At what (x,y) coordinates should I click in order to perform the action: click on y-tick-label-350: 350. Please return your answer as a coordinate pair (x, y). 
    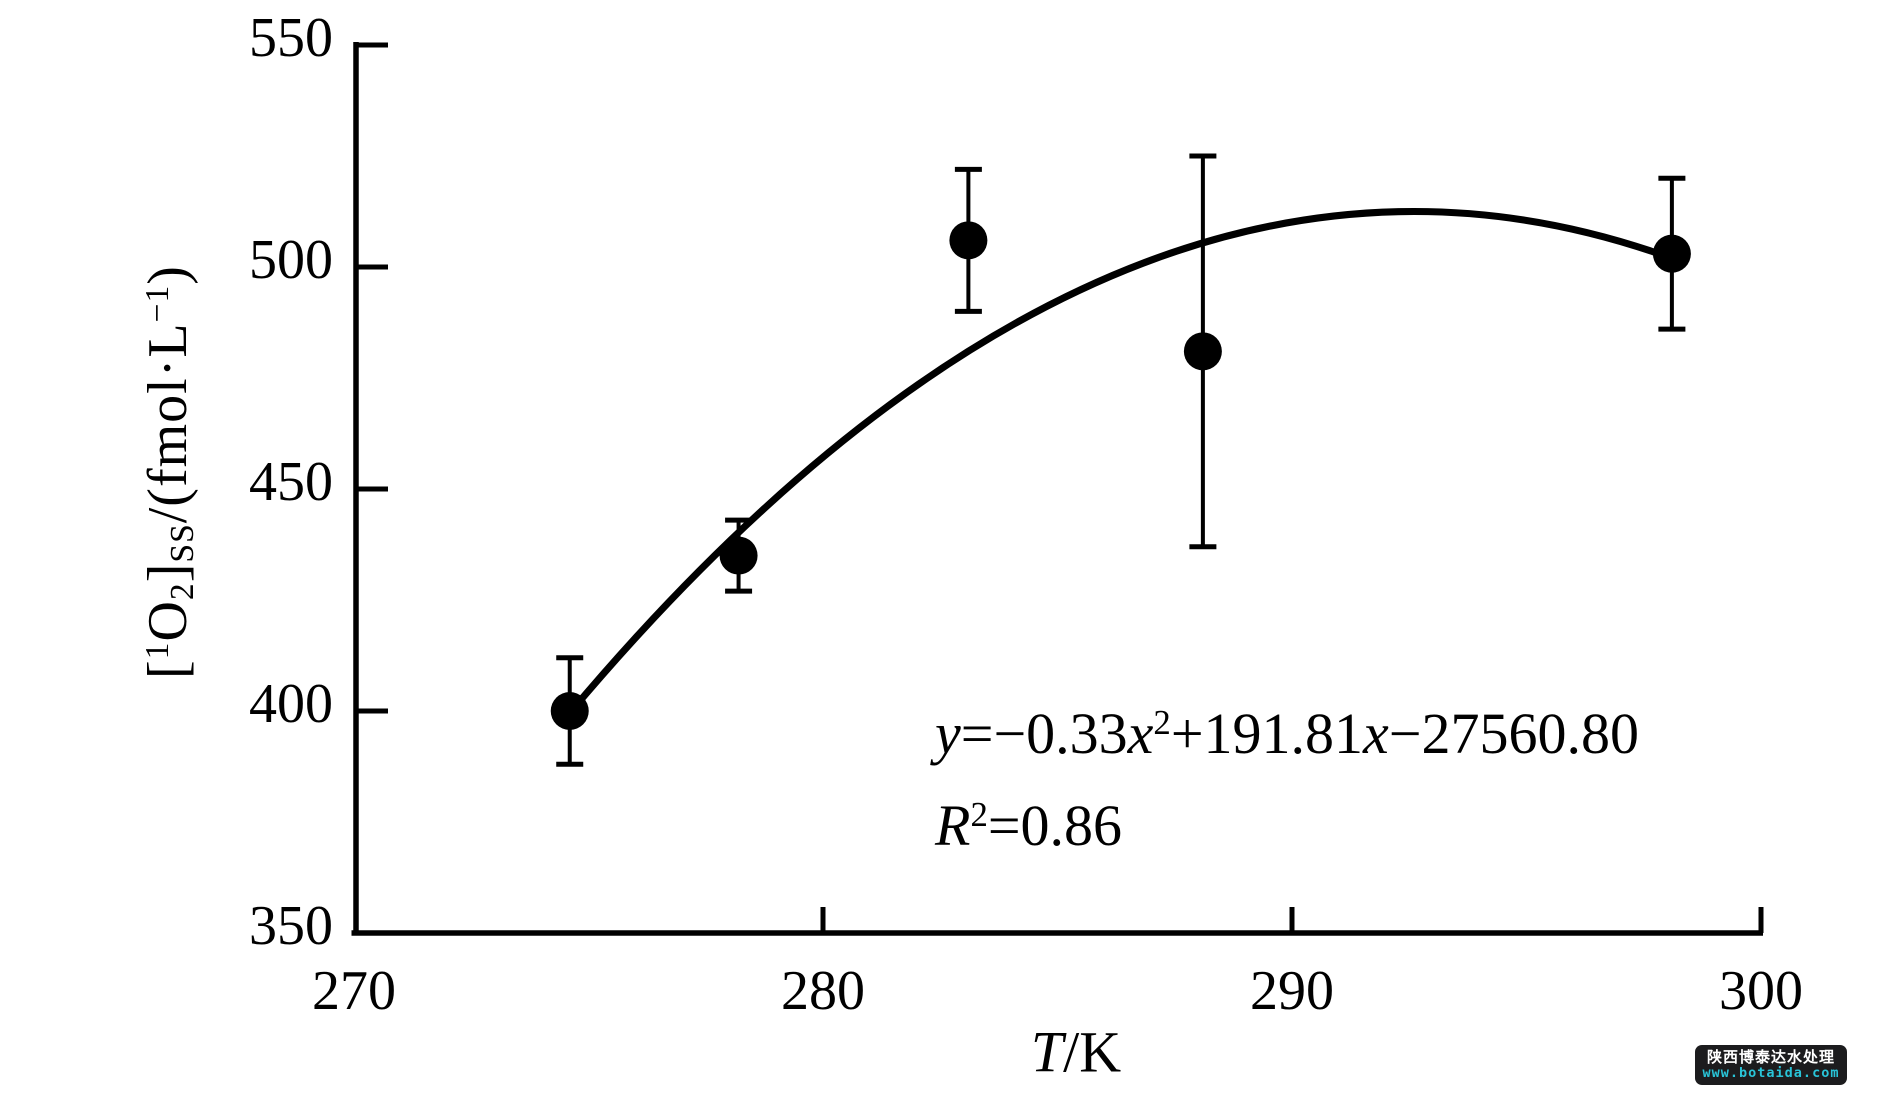
    Looking at the image, I should click on (291, 926).